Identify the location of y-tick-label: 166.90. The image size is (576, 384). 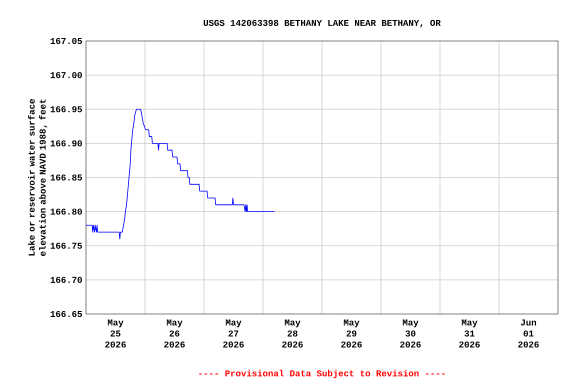
(66, 143).